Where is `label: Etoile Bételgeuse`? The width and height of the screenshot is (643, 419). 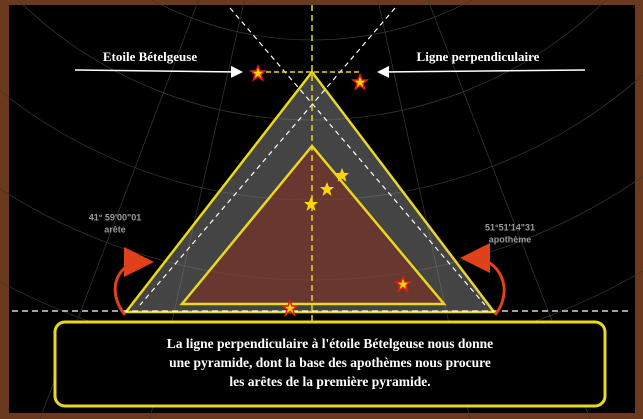
label: Etoile Bételgeuse is located at coordinates (150, 56).